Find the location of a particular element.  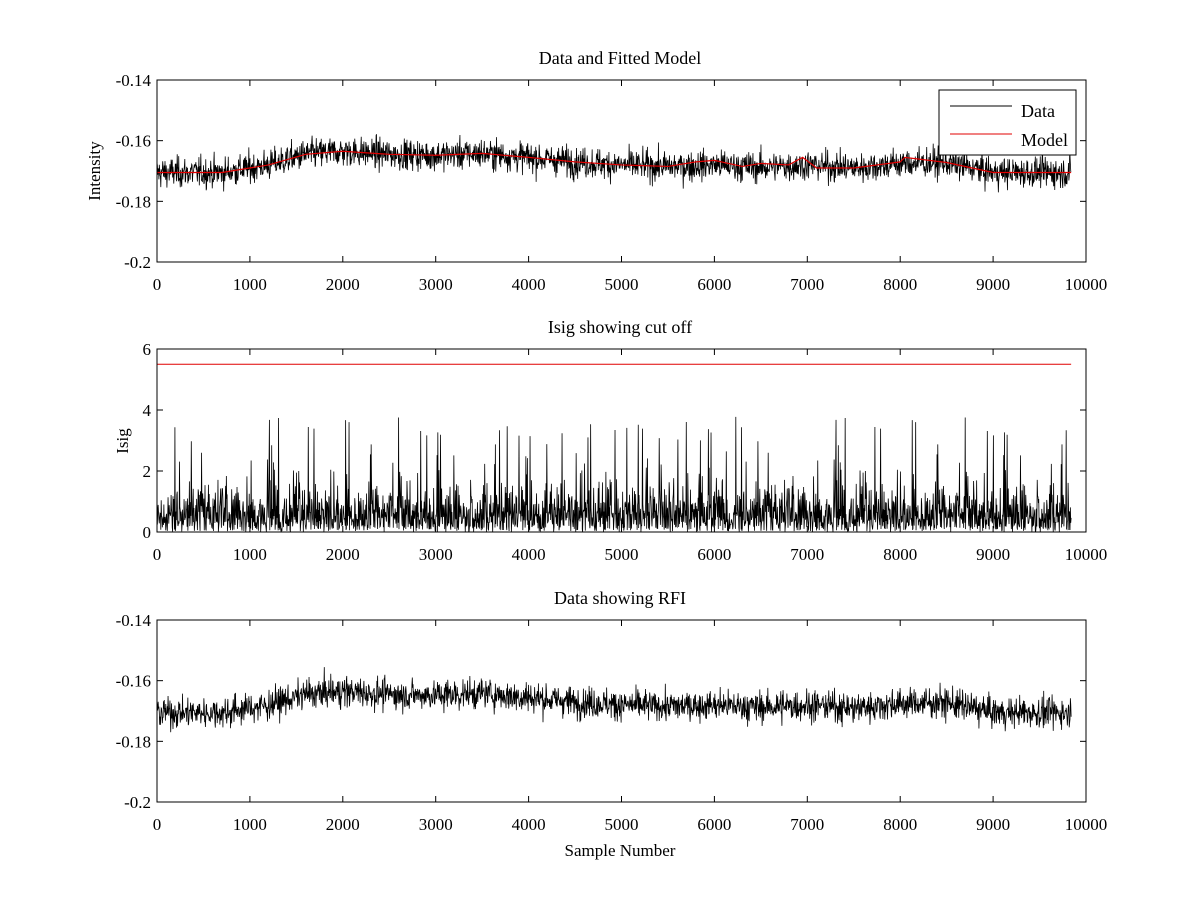

legend-model-label: Model is located at coordinates (1044, 140).